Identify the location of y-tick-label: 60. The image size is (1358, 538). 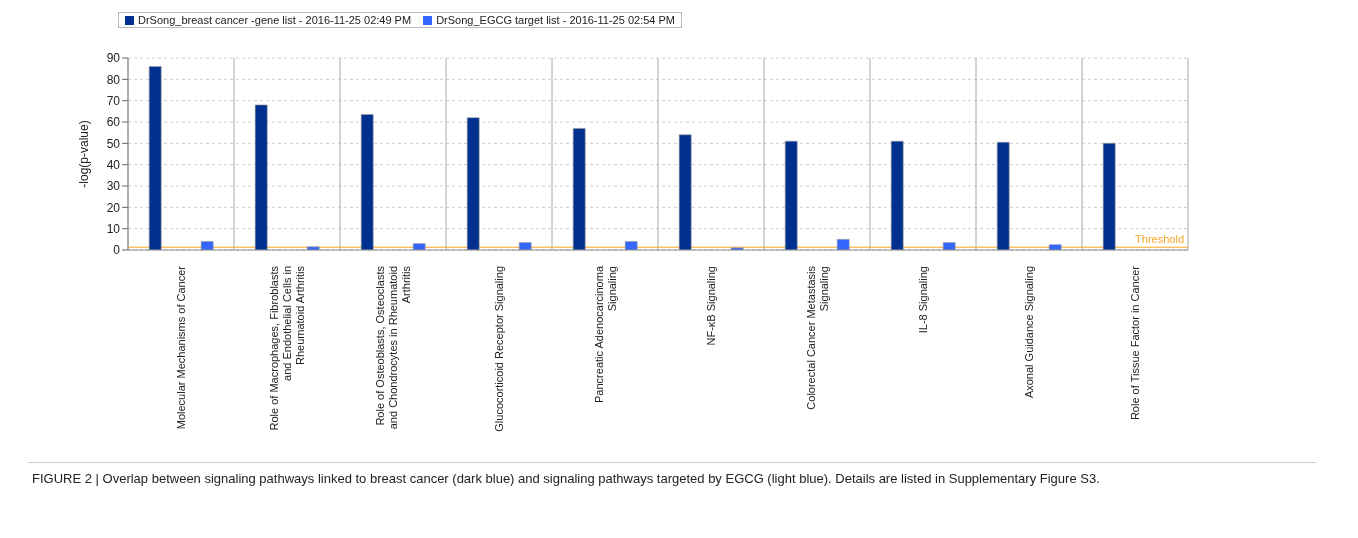
(113, 122).